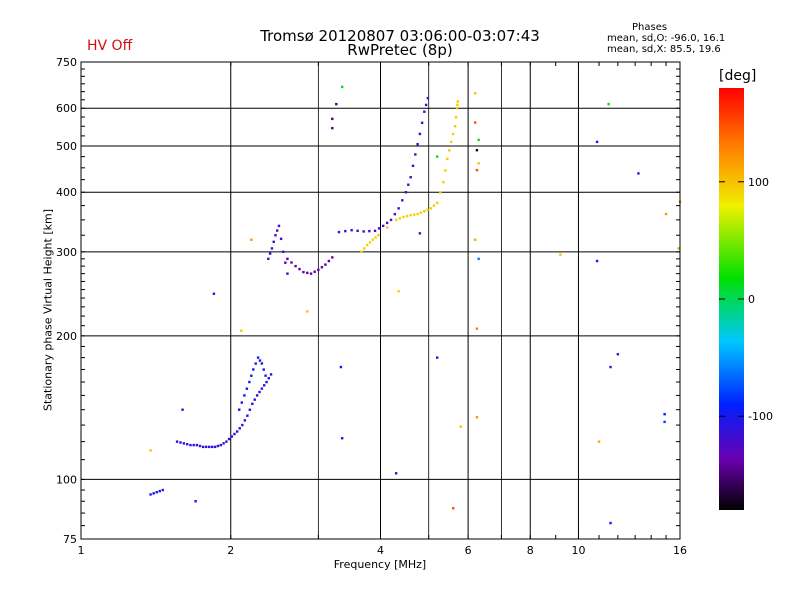  What do you see at coordinates (81, 550) in the screenshot?
I see `x-tick-label: 1` at bounding box center [81, 550].